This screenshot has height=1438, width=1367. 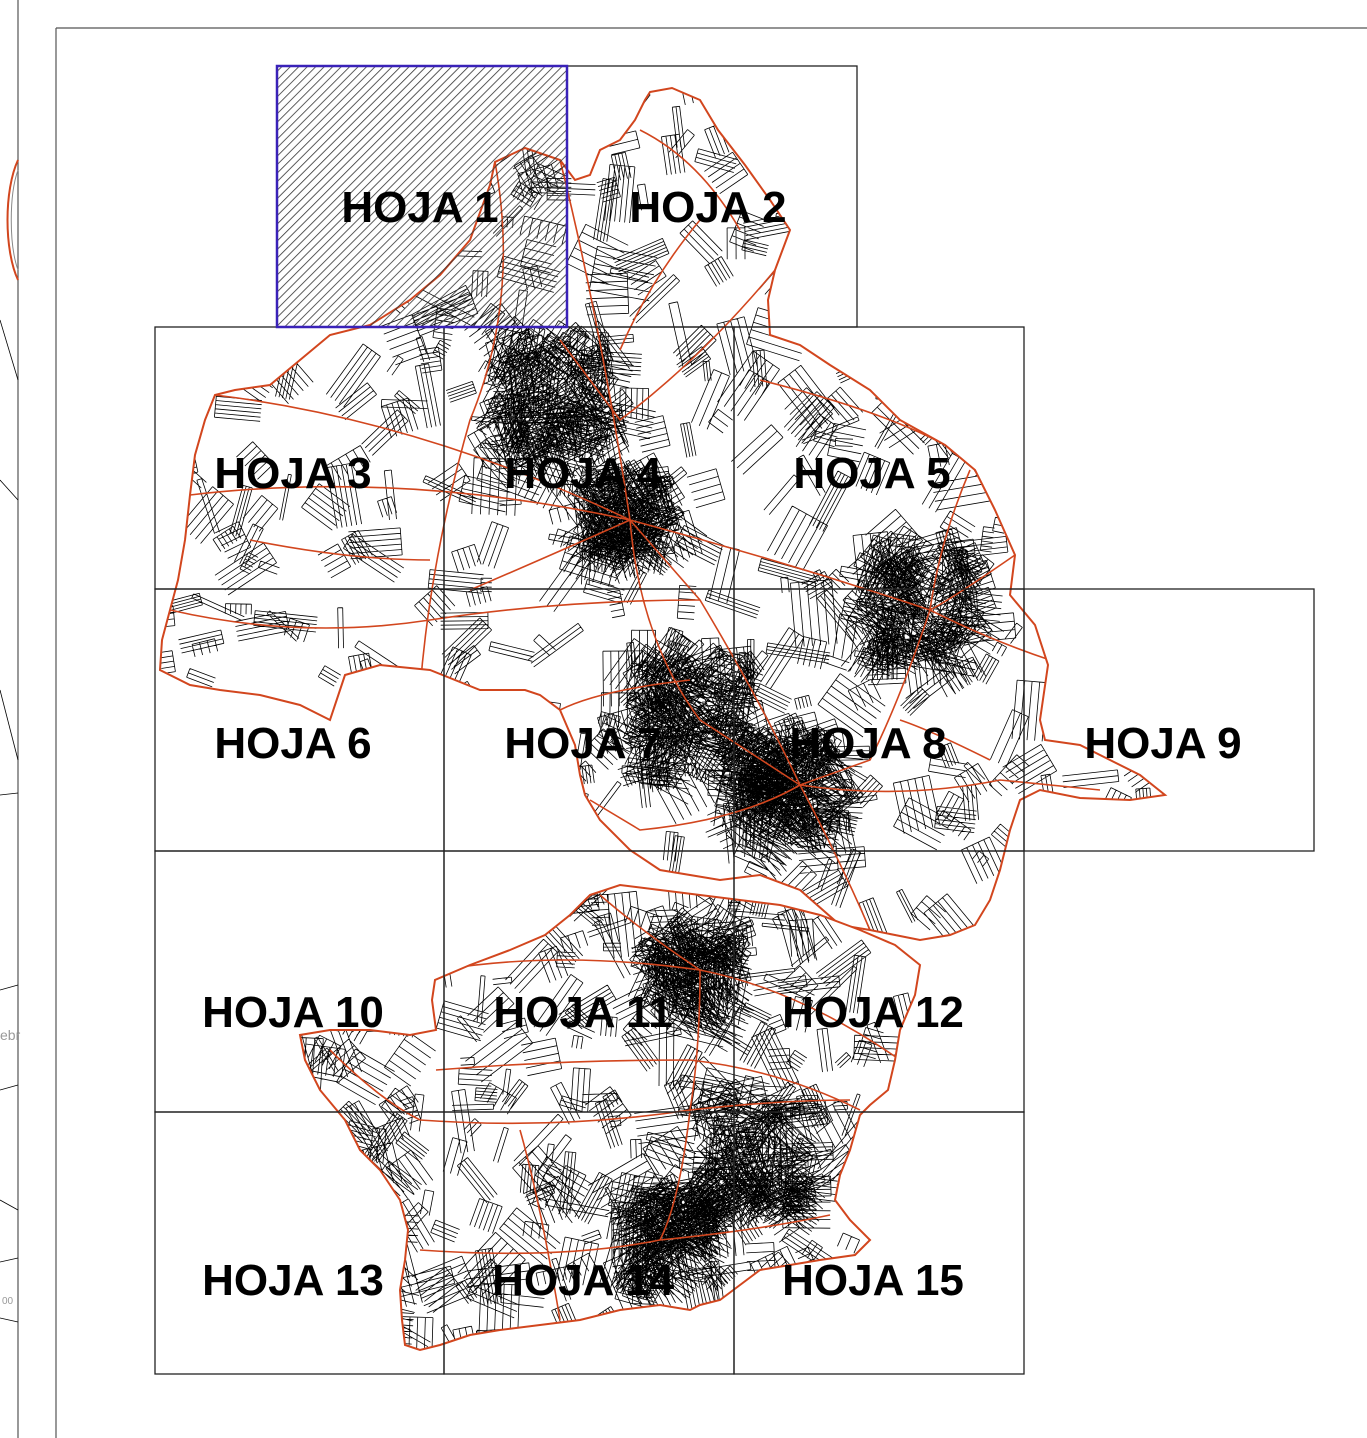 I want to click on selected-sheet-highlight, so click(x=422, y=196).